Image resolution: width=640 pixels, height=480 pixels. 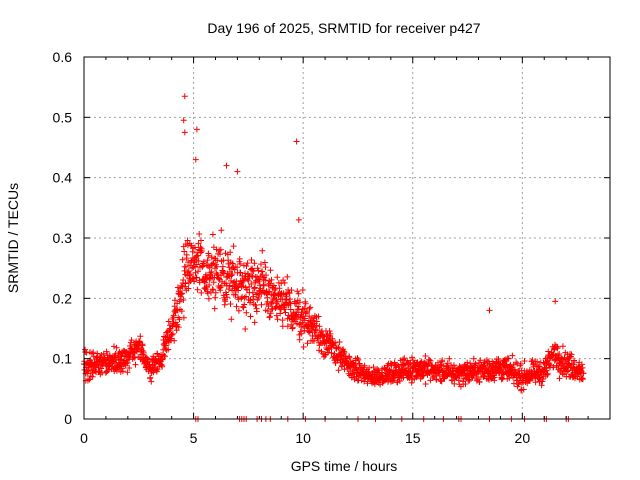 What do you see at coordinates (68, 419) in the screenshot?
I see `y-tick-label: 0` at bounding box center [68, 419].